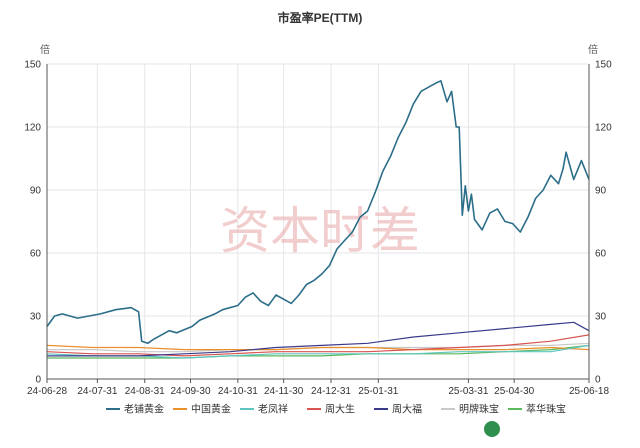 The image size is (640, 448). Describe the element at coordinates (603, 128) in the screenshot. I see `y-tick-label-right: 120` at that location.